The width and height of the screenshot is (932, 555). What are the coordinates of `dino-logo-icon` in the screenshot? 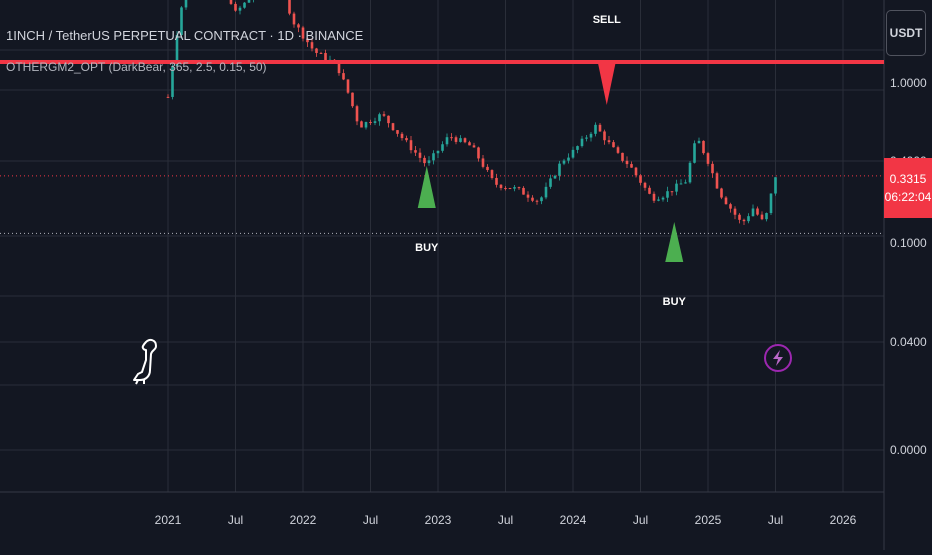 It's located at (145, 361).